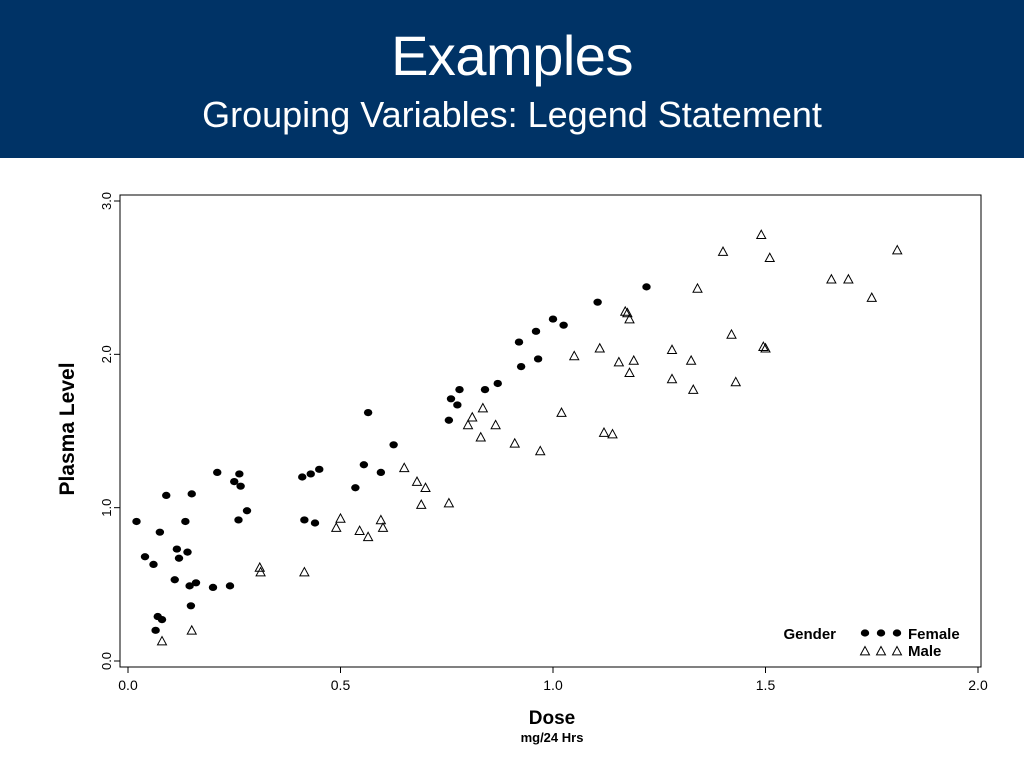  I want to click on legend-male-swatch, so click(881, 650).